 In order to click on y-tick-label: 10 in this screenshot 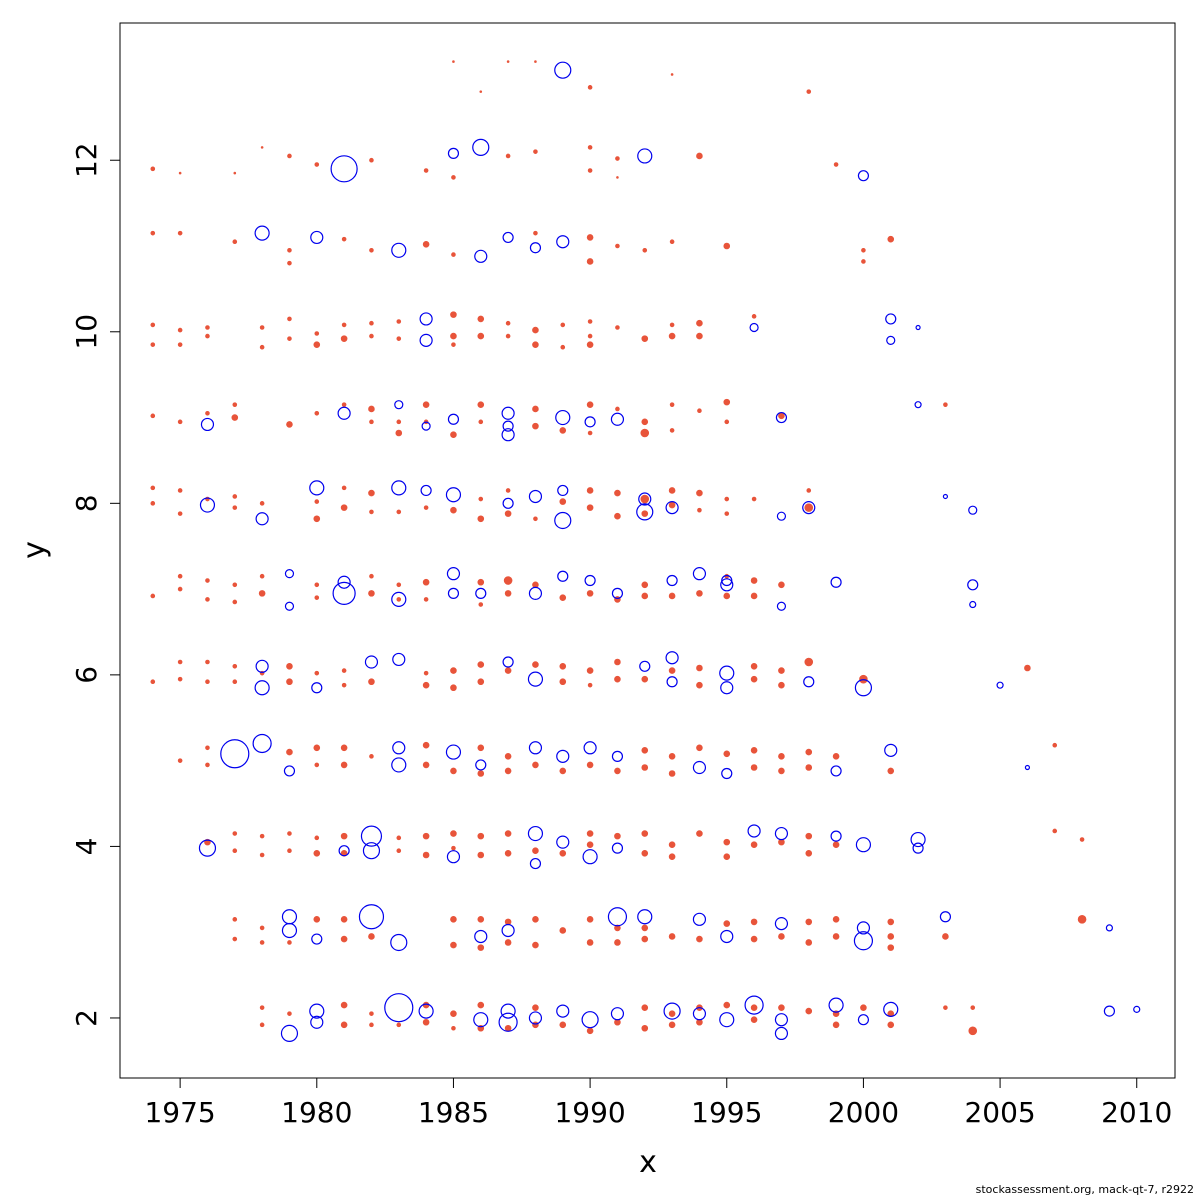, I will do `click(86, 332)`.